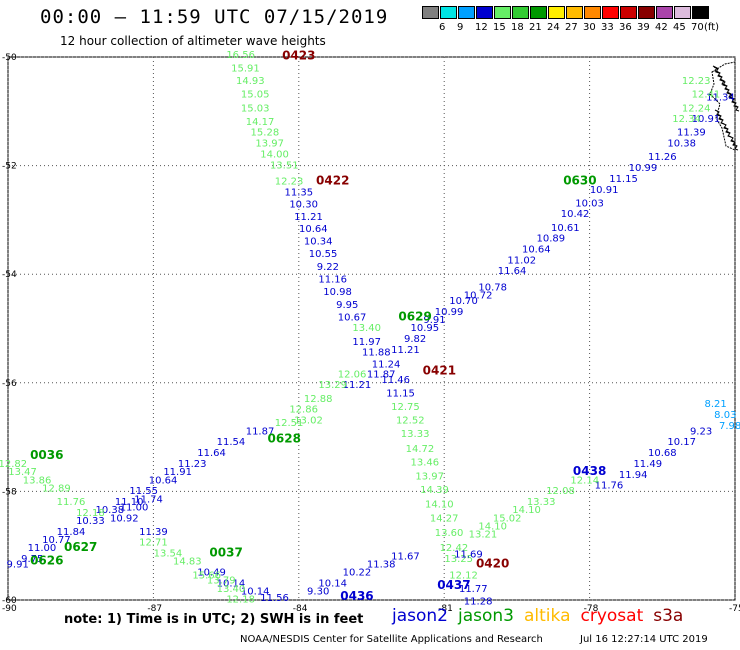  I want to click on wave-height-value: 12.14, so click(584, 480).